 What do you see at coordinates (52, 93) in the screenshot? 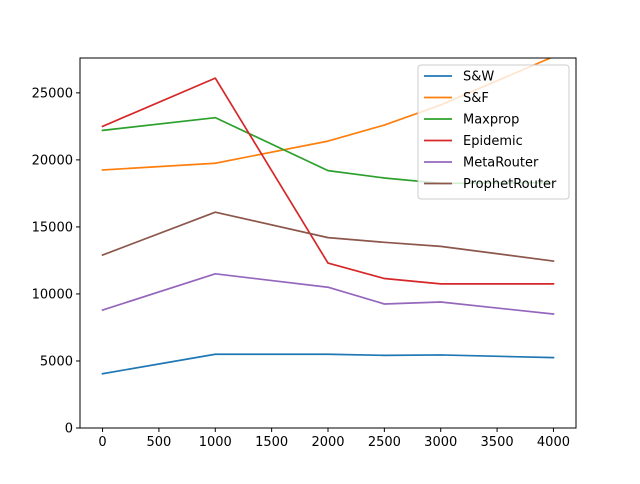
I see `y-tick-label: 25000` at bounding box center [52, 93].